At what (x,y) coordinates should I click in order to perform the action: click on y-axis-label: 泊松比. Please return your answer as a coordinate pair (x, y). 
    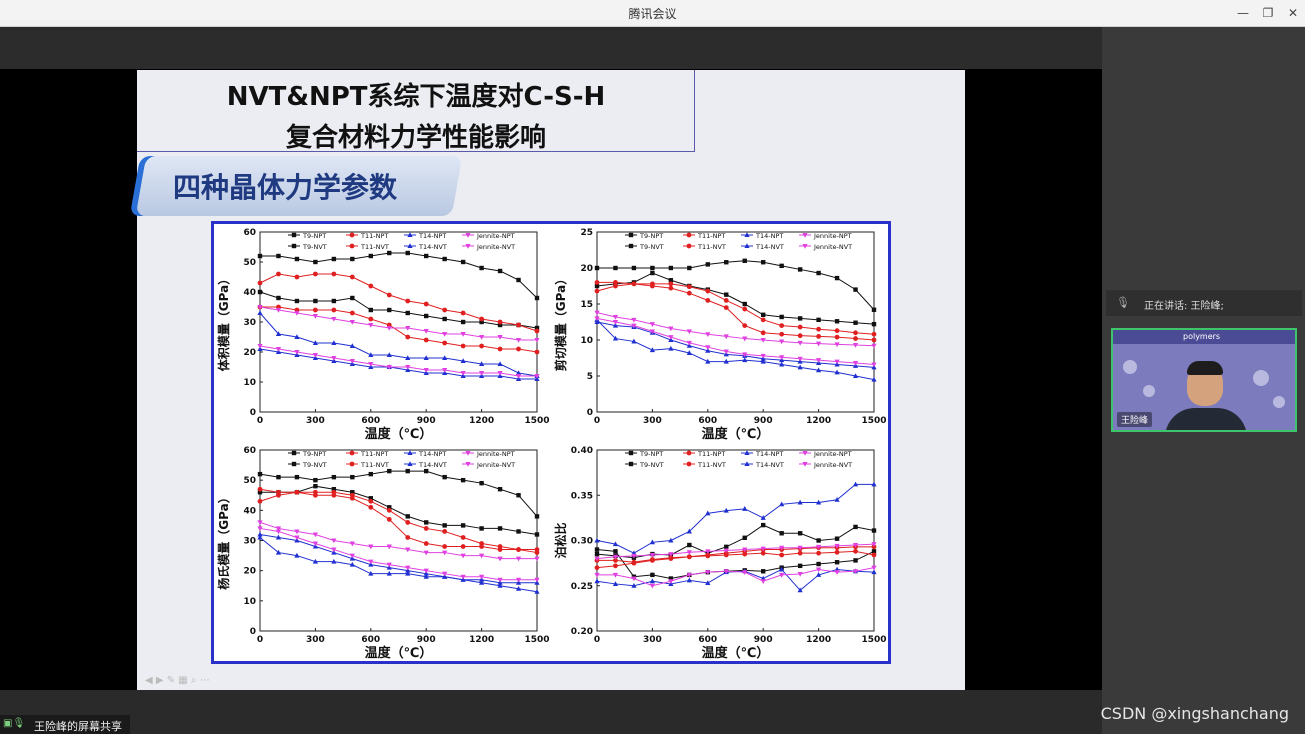
    Looking at the image, I should click on (560, 540).